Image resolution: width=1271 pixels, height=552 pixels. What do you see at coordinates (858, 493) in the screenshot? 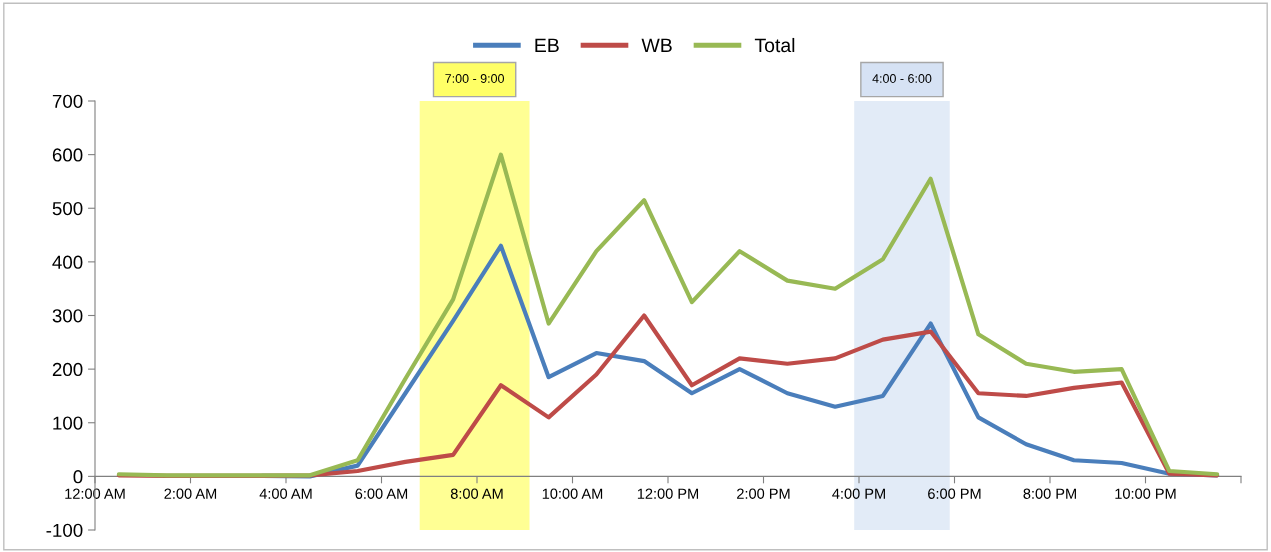
I see `x-tick-label: 4:00 PM` at bounding box center [858, 493].